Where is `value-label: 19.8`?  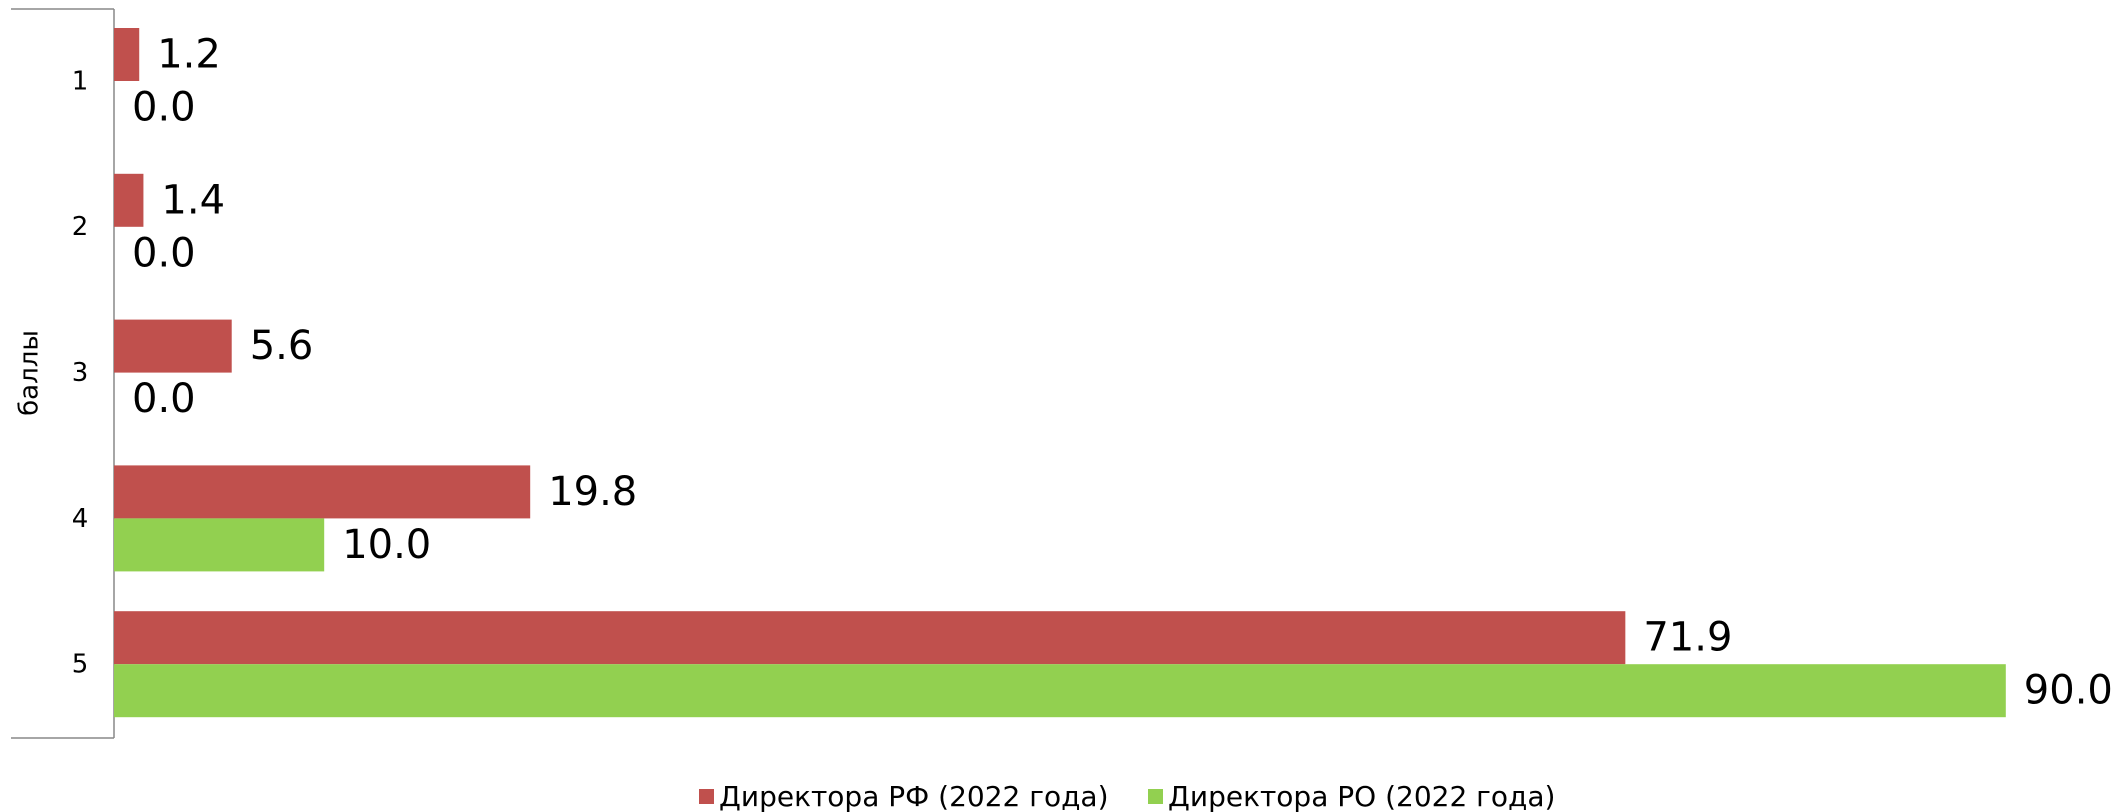
value-label: 19.8 is located at coordinates (592, 492).